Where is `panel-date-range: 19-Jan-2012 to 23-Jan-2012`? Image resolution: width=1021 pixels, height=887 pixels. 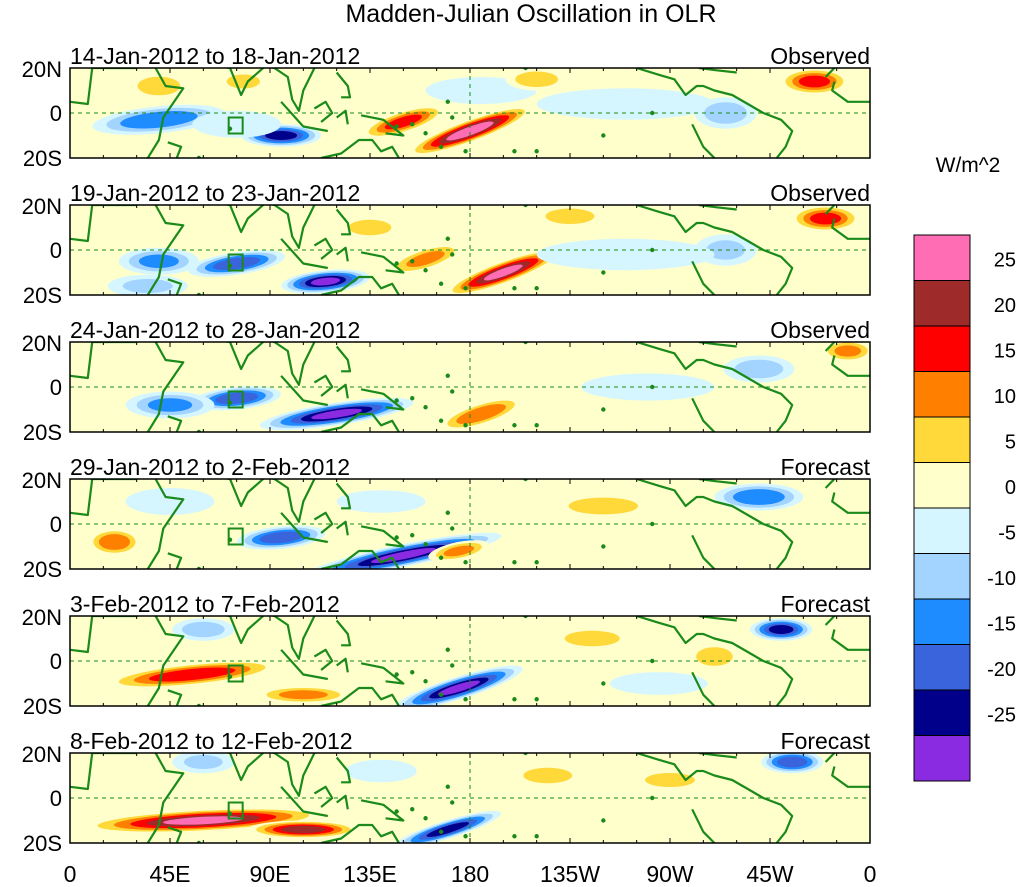 panel-date-range: 19-Jan-2012 to 23-Jan-2012 is located at coordinates (215, 193).